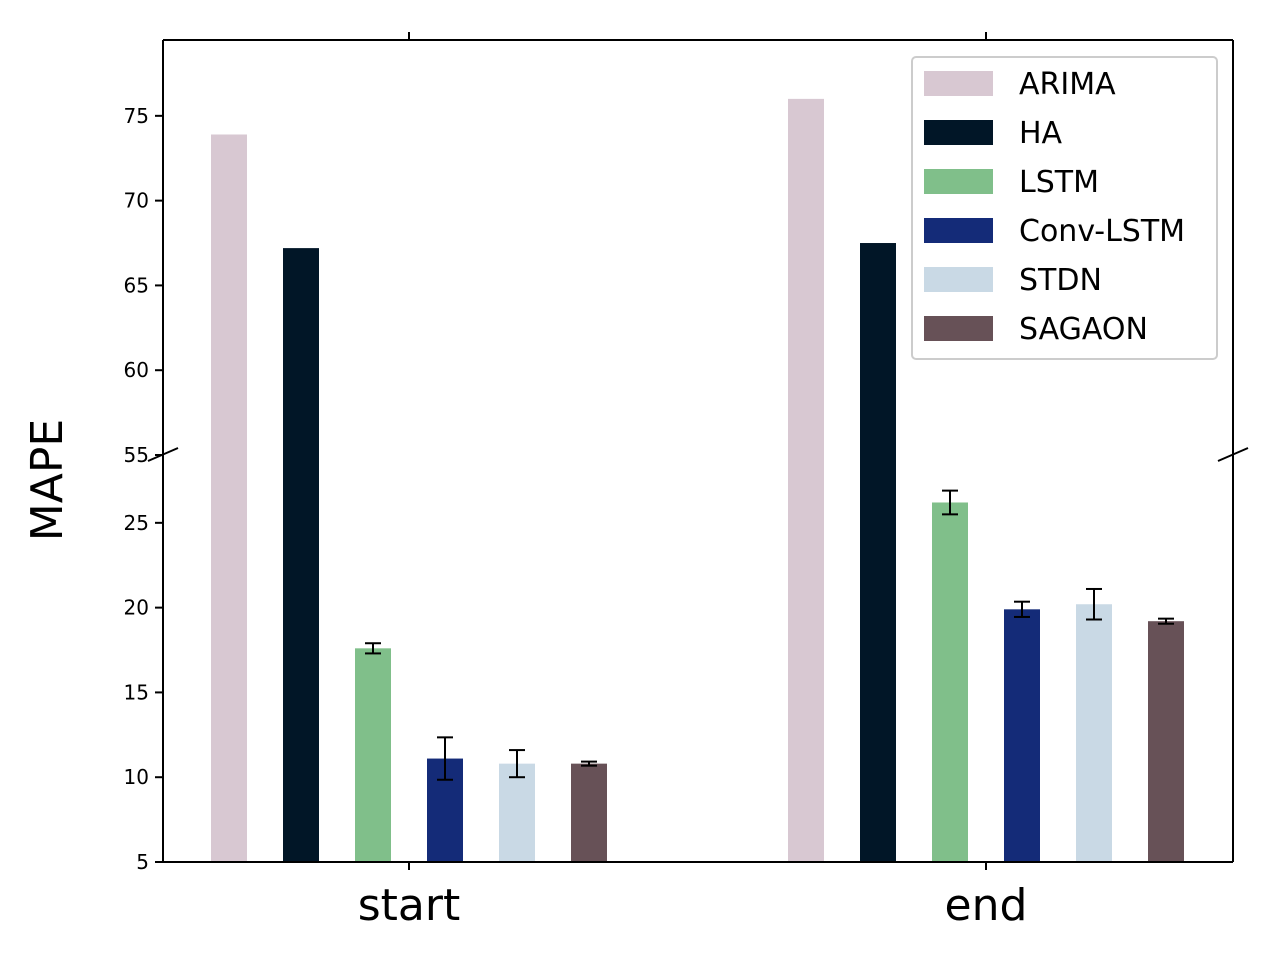 This screenshot has height=960, width=1280. I want to click on legend-label-ha: HA, so click(1041, 133).